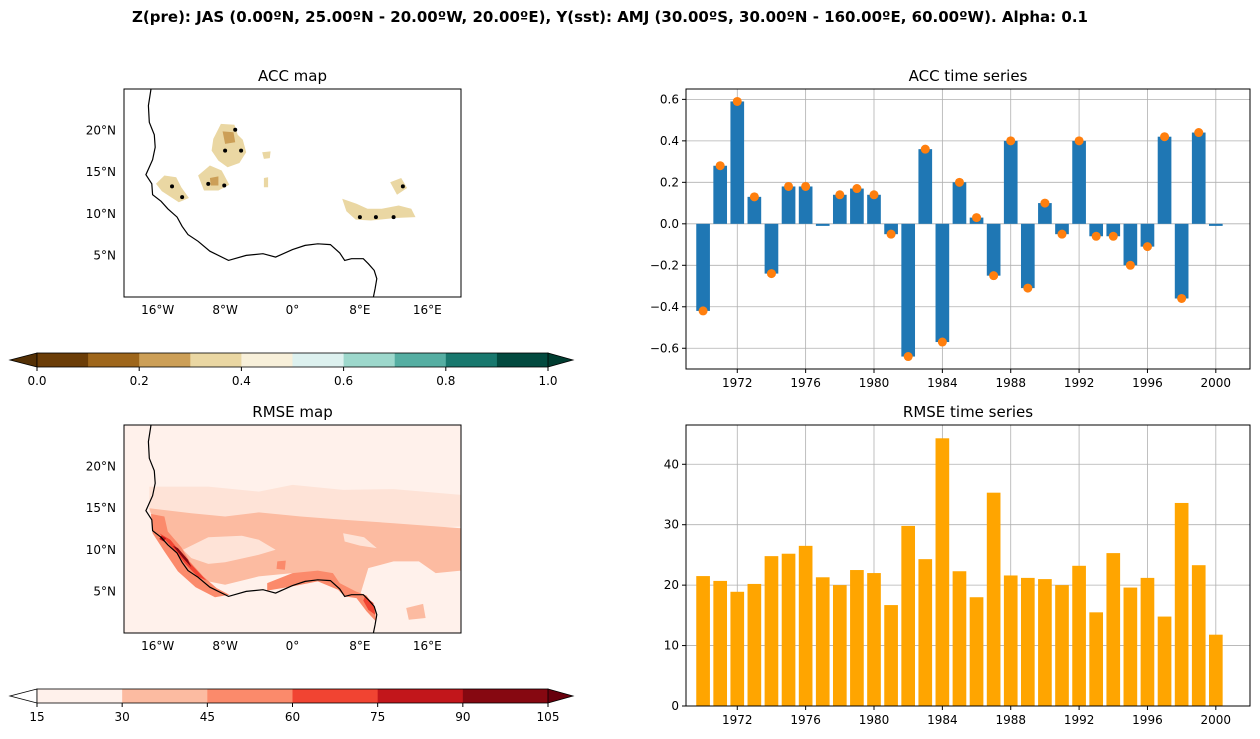 The image size is (1260, 739). I want to click on acc_map-colorbar-over, so click(561, 360).